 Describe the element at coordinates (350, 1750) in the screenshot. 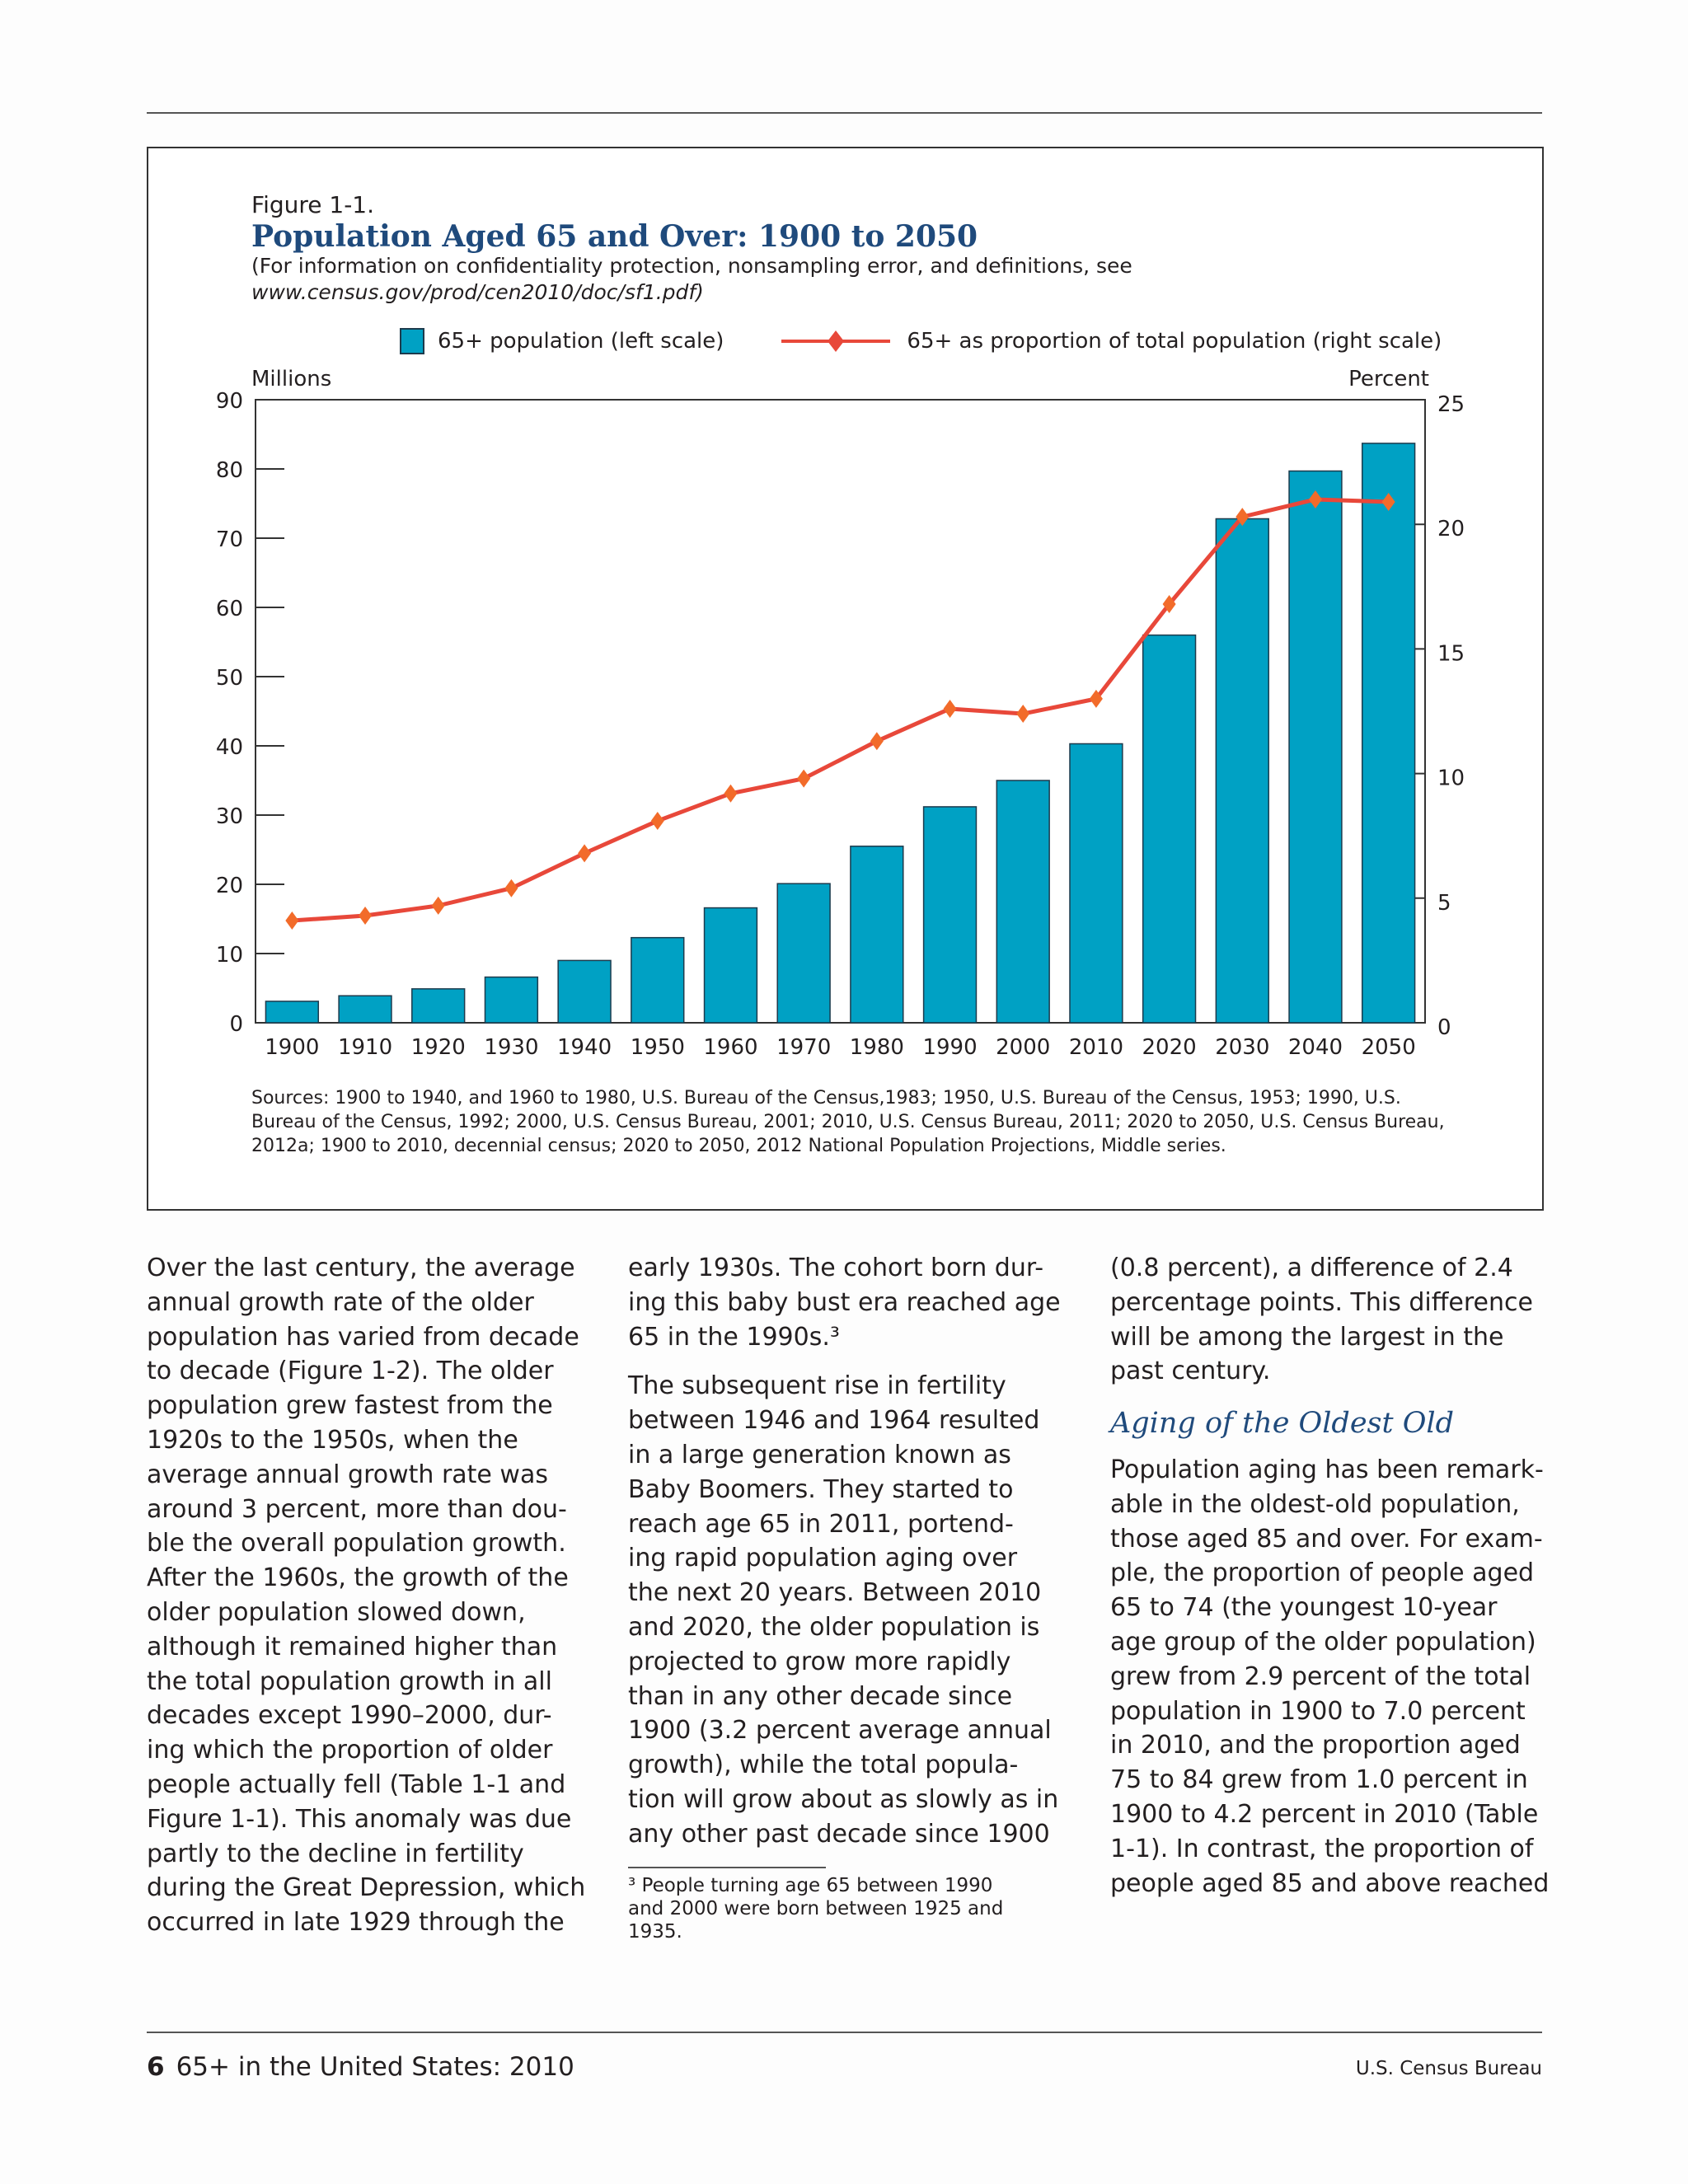

I see `text-line: ing which the proportion of older` at that location.